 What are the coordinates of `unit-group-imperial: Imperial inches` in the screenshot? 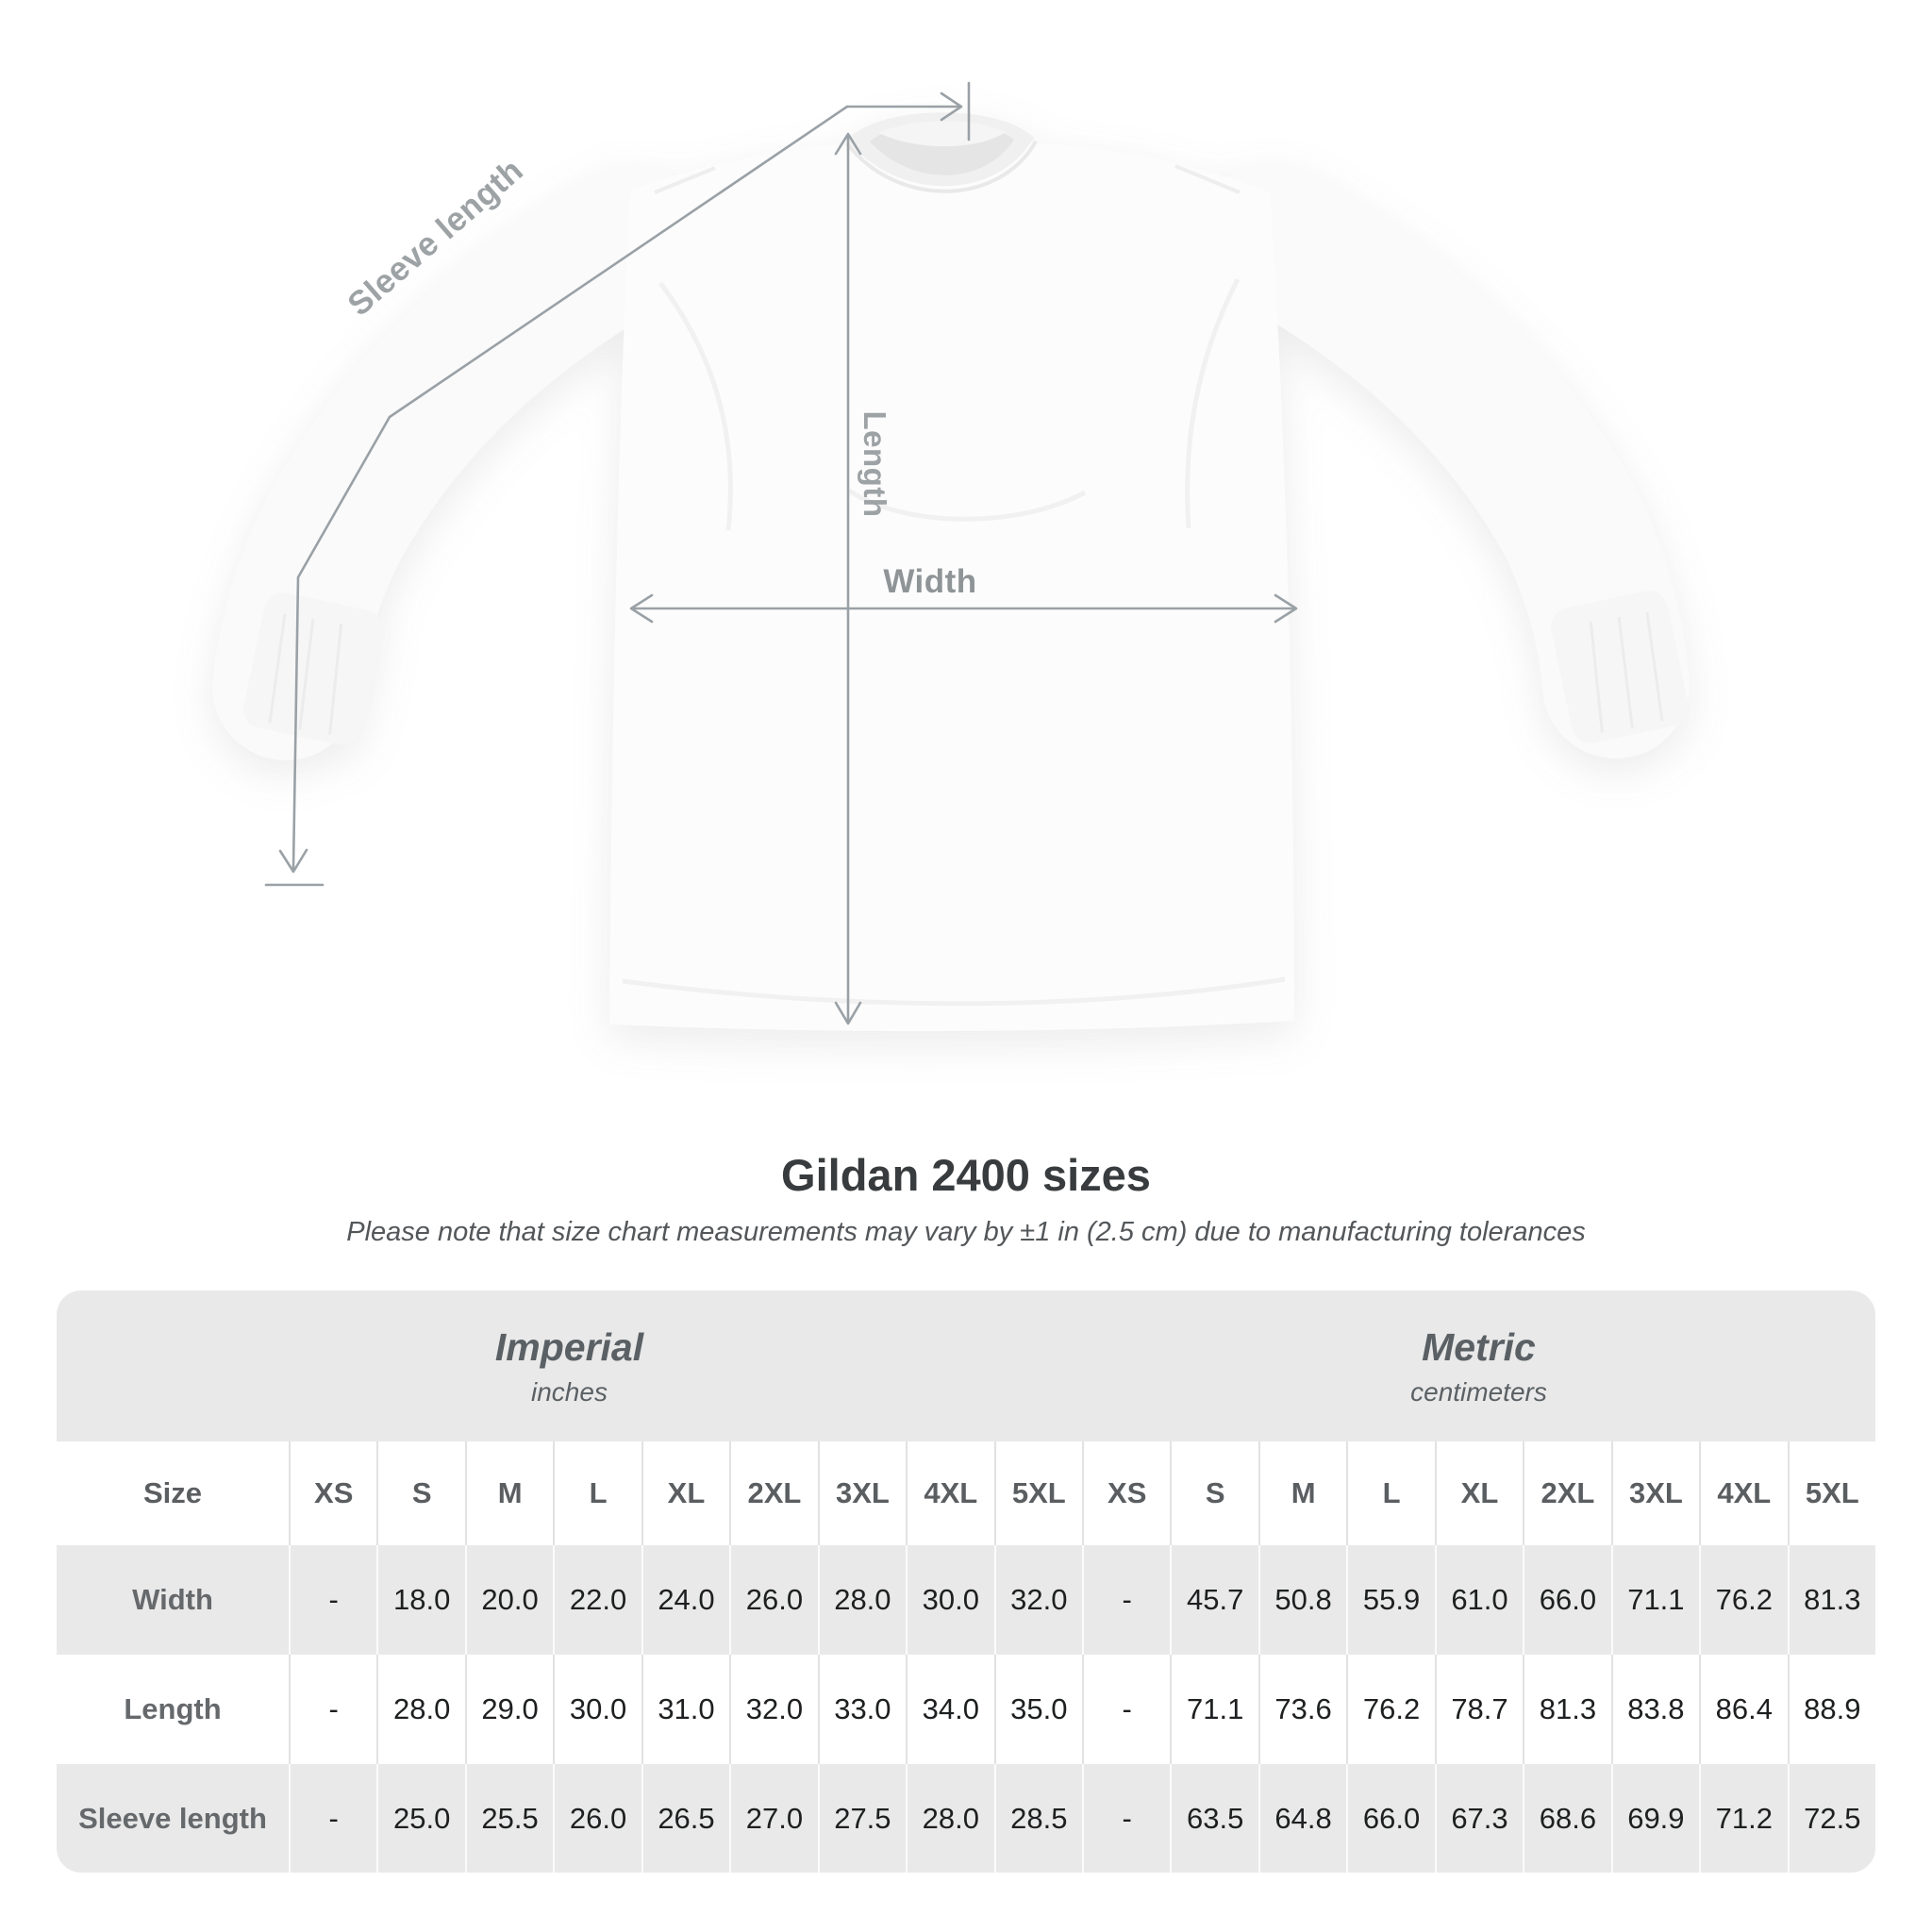 It's located at (569, 1366).